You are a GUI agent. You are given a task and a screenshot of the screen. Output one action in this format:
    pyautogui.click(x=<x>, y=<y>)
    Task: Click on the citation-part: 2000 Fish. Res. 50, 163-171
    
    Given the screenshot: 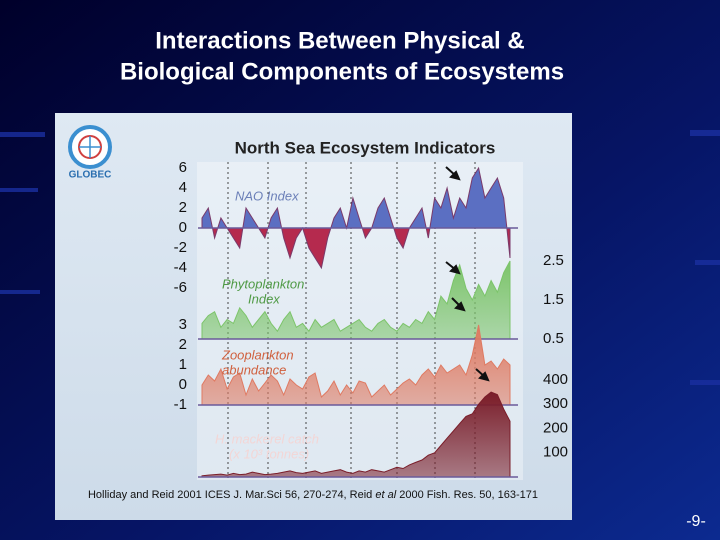 What is the action you would take?
    pyautogui.click(x=467, y=495)
    